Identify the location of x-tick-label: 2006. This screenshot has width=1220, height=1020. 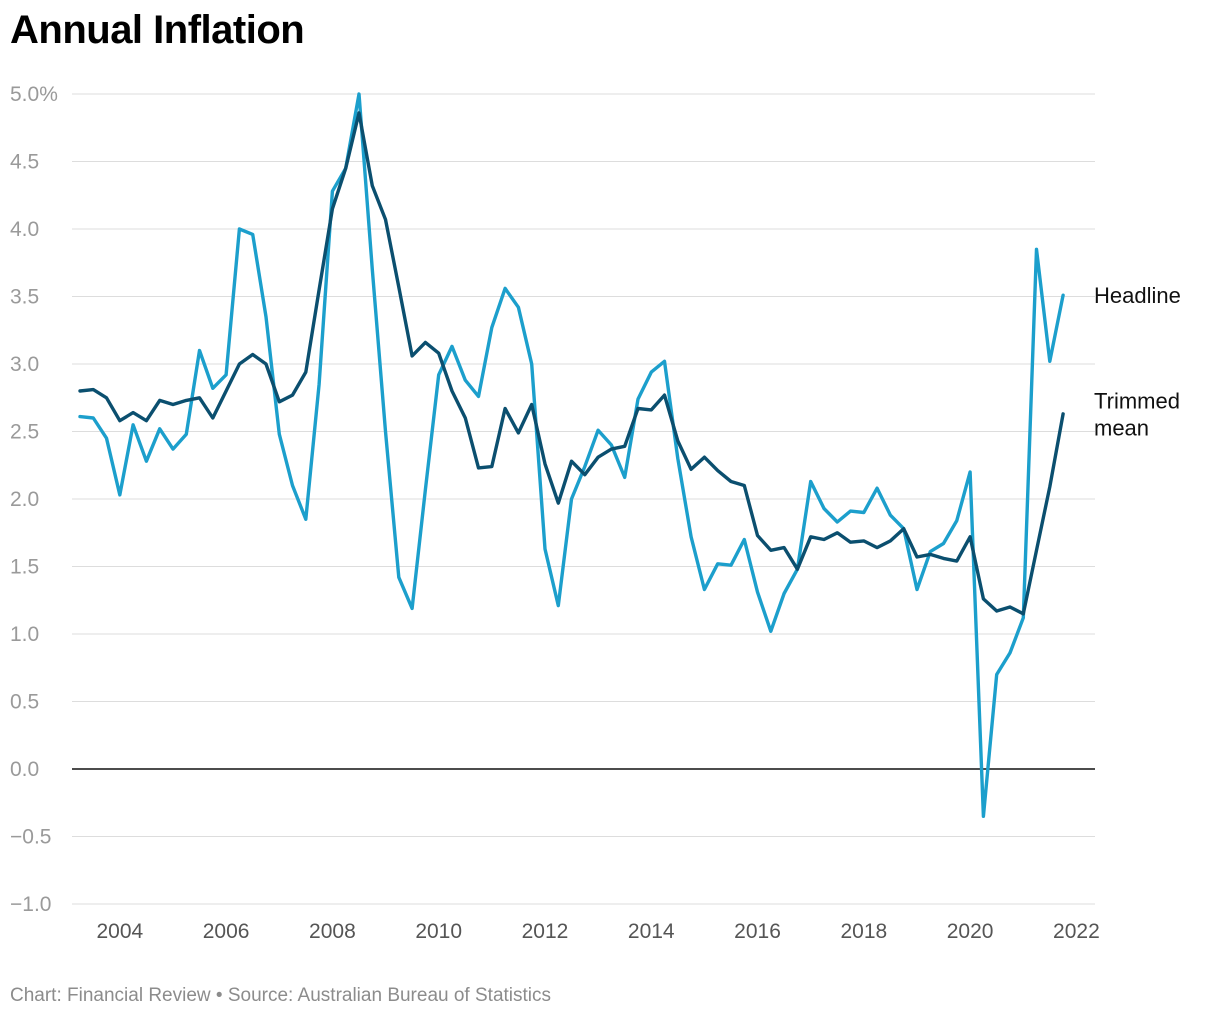
(226, 931).